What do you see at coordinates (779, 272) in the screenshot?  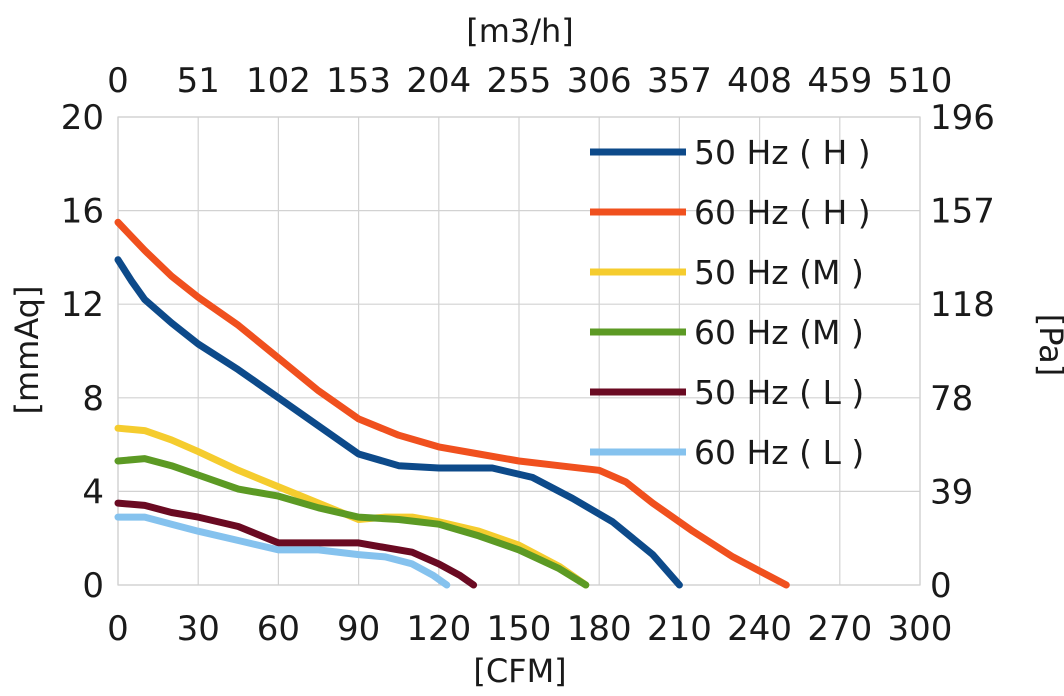 I see `legend-label: 50 Hz (M )` at bounding box center [779, 272].